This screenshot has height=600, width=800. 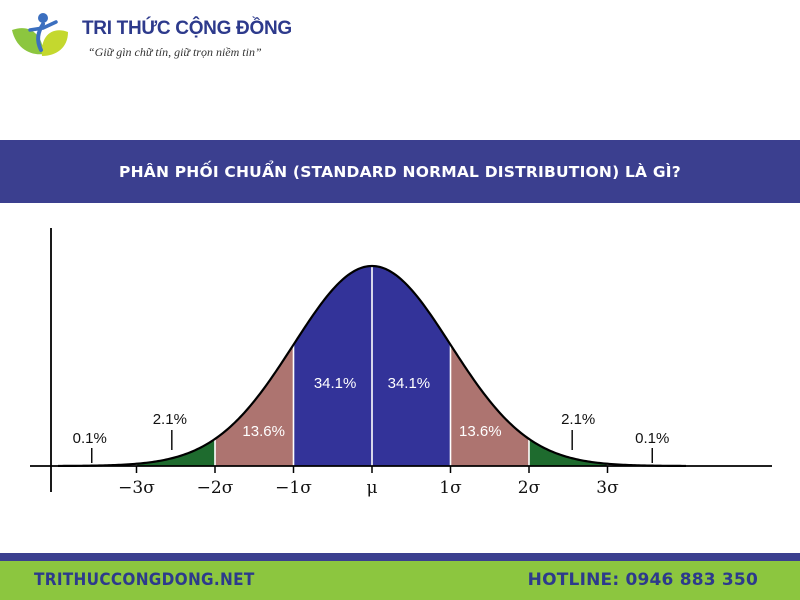 I want to click on footer-website-link: TRITHUCCONGDONG.NET, so click(x=144, y=580).